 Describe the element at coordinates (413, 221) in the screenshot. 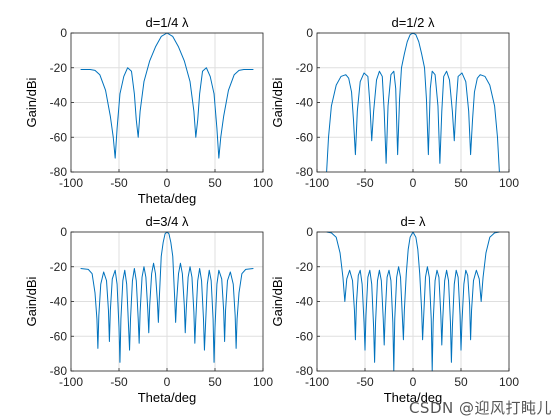

I see `subplot-title: d= λ` at that location.